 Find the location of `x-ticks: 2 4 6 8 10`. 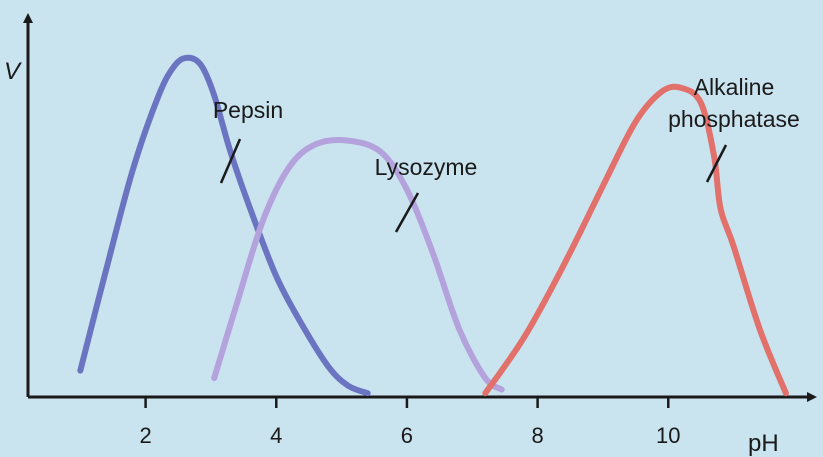

x-ticks: 2 4 6 8 10 is located at coordinates (410, 423).